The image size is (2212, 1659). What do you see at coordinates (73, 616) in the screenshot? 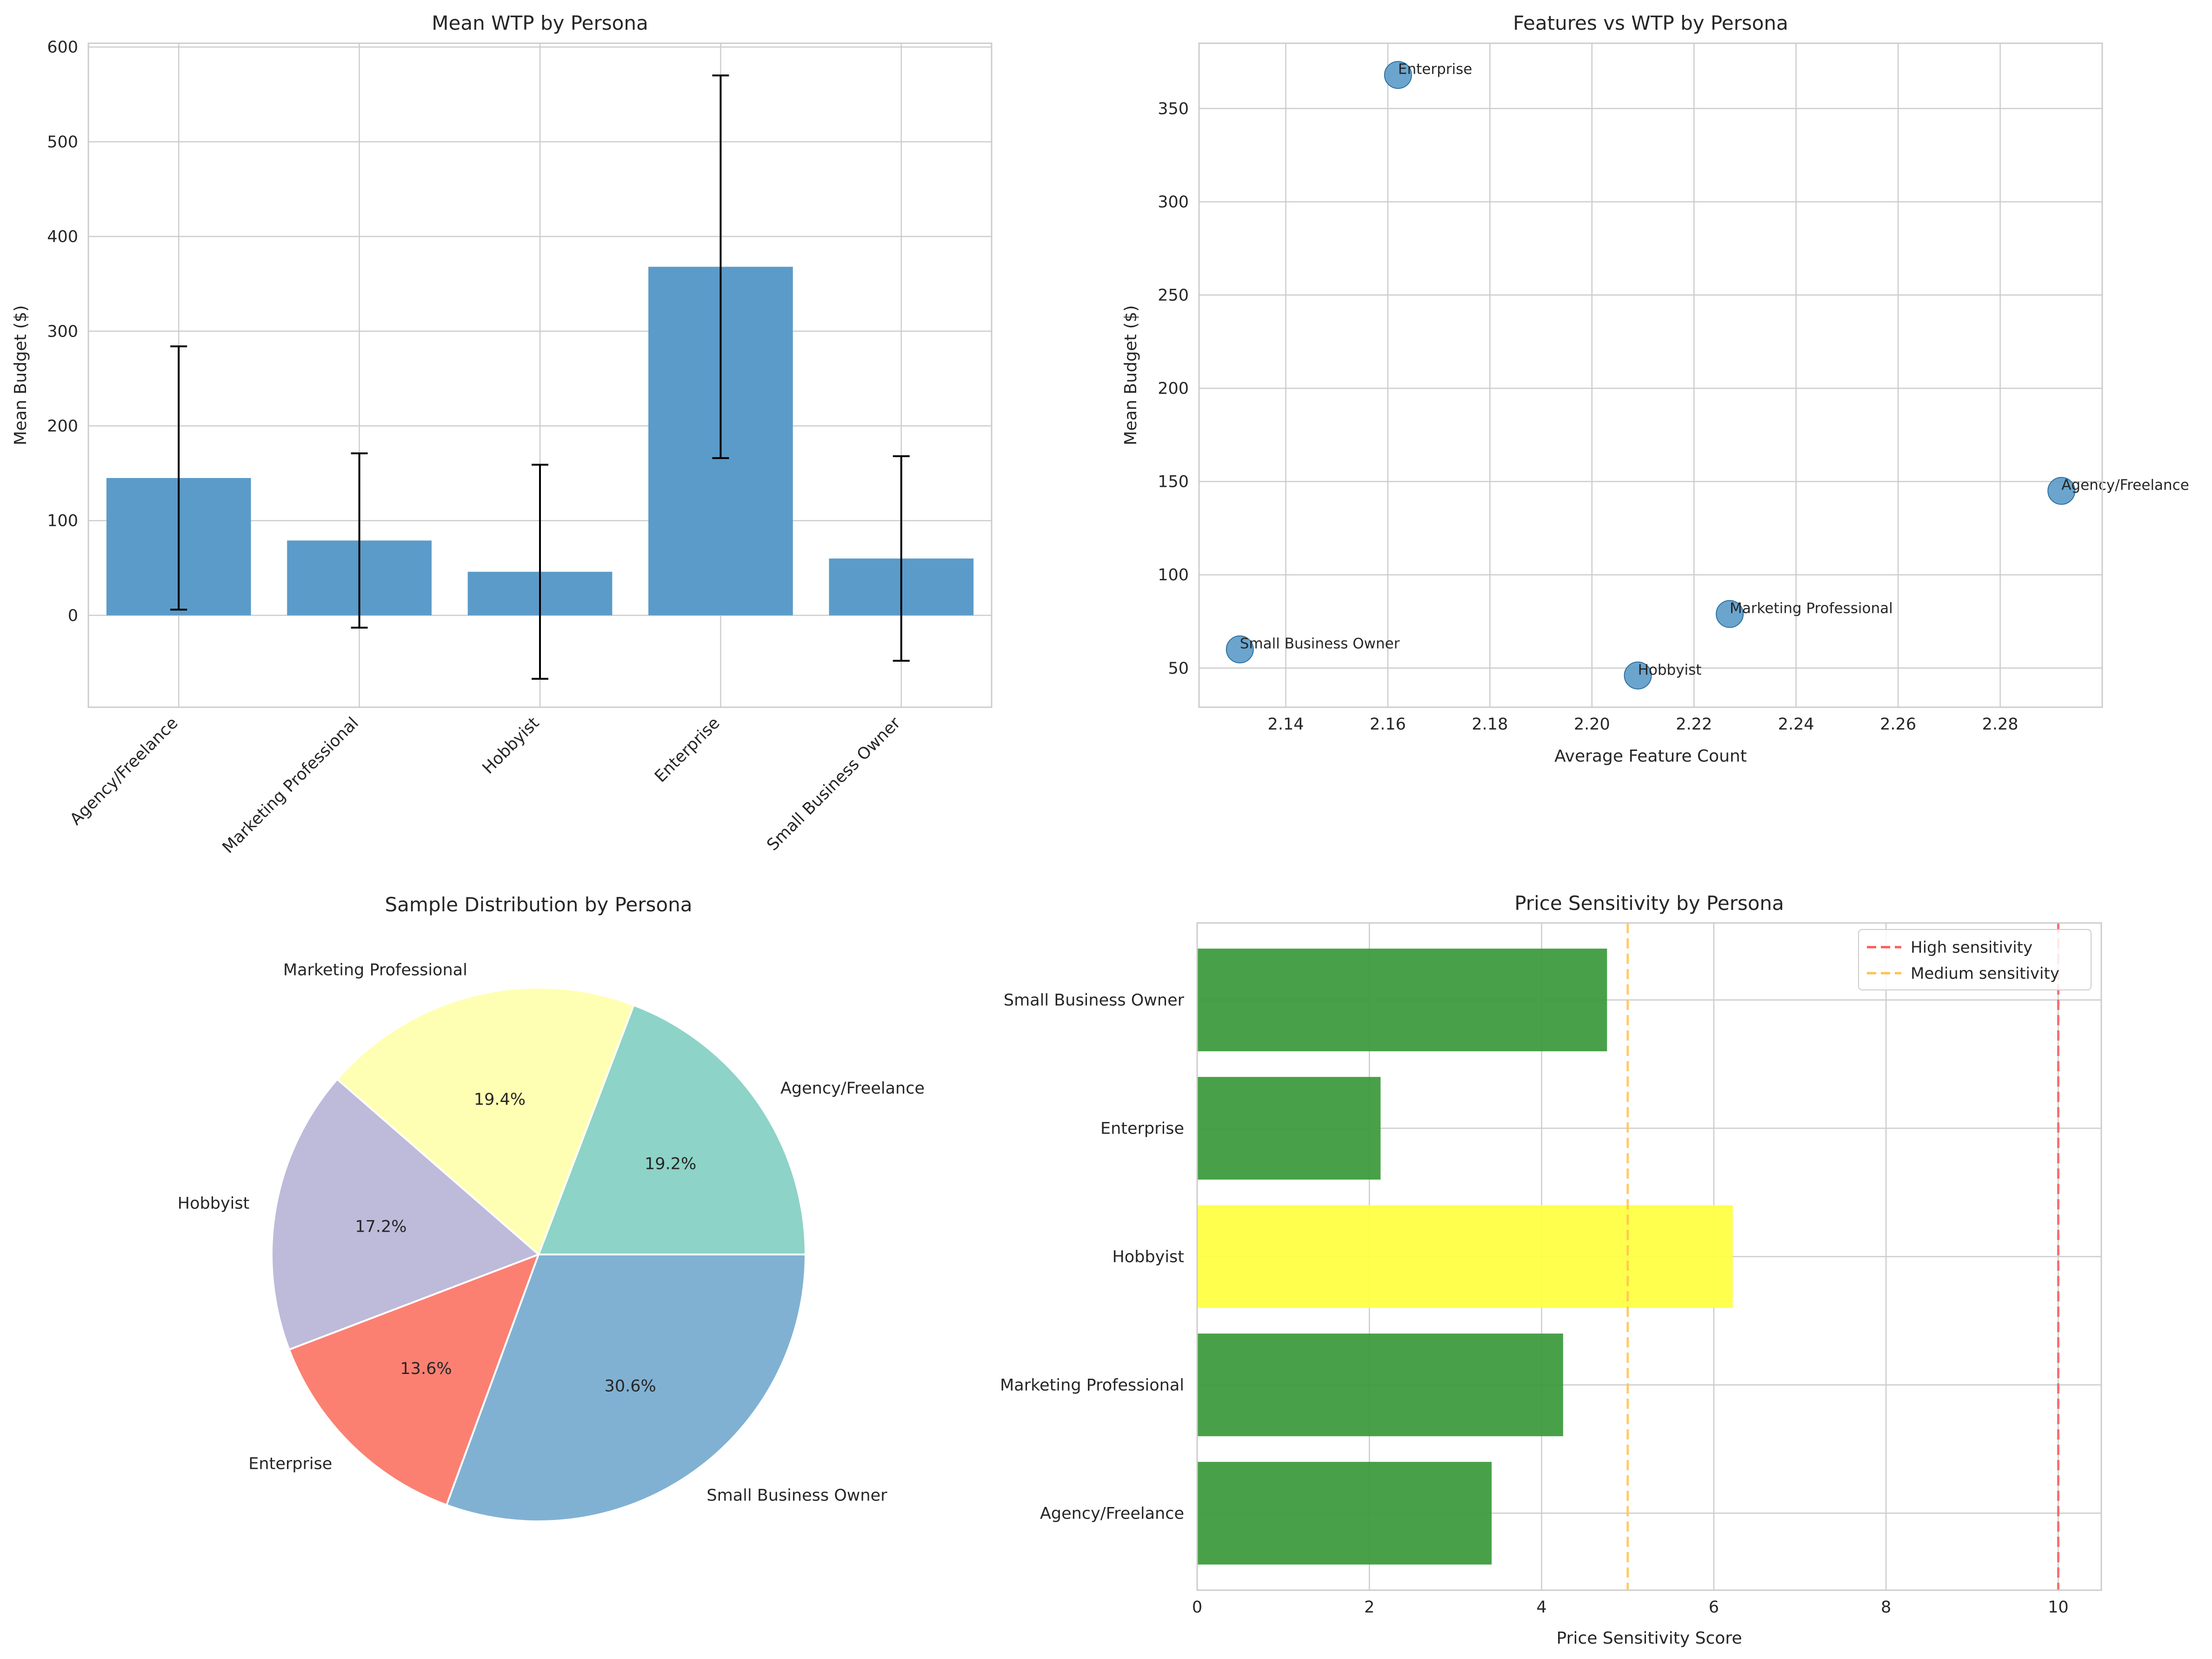
I see `y-tick-label: 0` at bounding box center [73, 616].